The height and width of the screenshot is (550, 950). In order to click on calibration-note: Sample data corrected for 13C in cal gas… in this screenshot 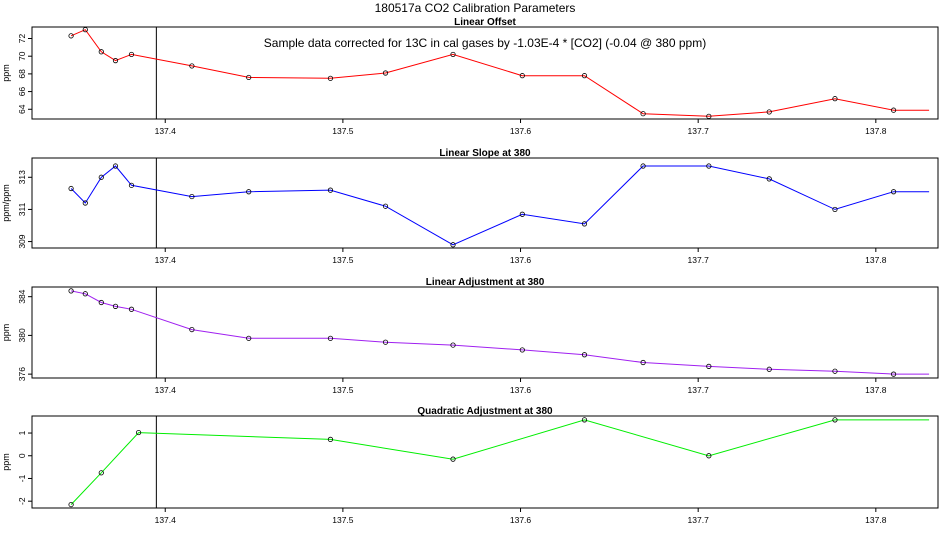, I will do `click(485, 43)`.